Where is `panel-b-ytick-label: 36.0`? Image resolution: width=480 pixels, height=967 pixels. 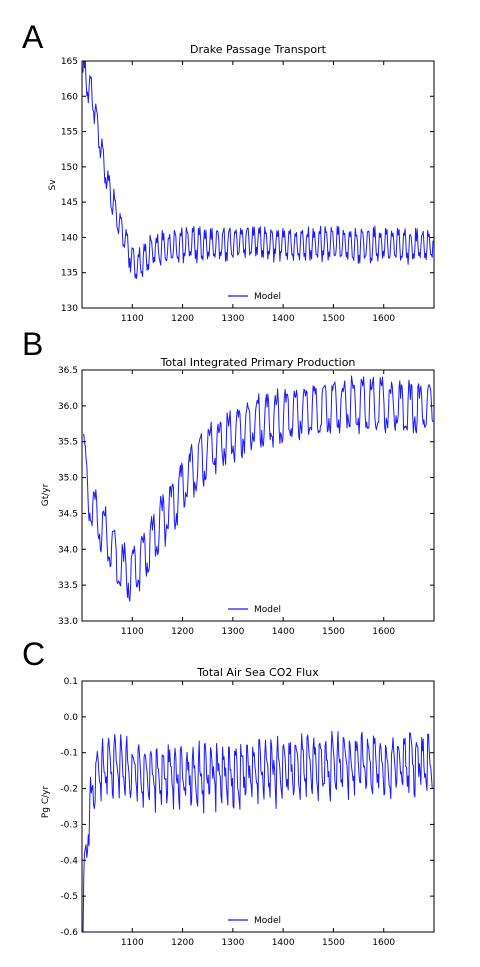
panel-b-ytick-label: 36.0 is located at coordinates (68, 407).